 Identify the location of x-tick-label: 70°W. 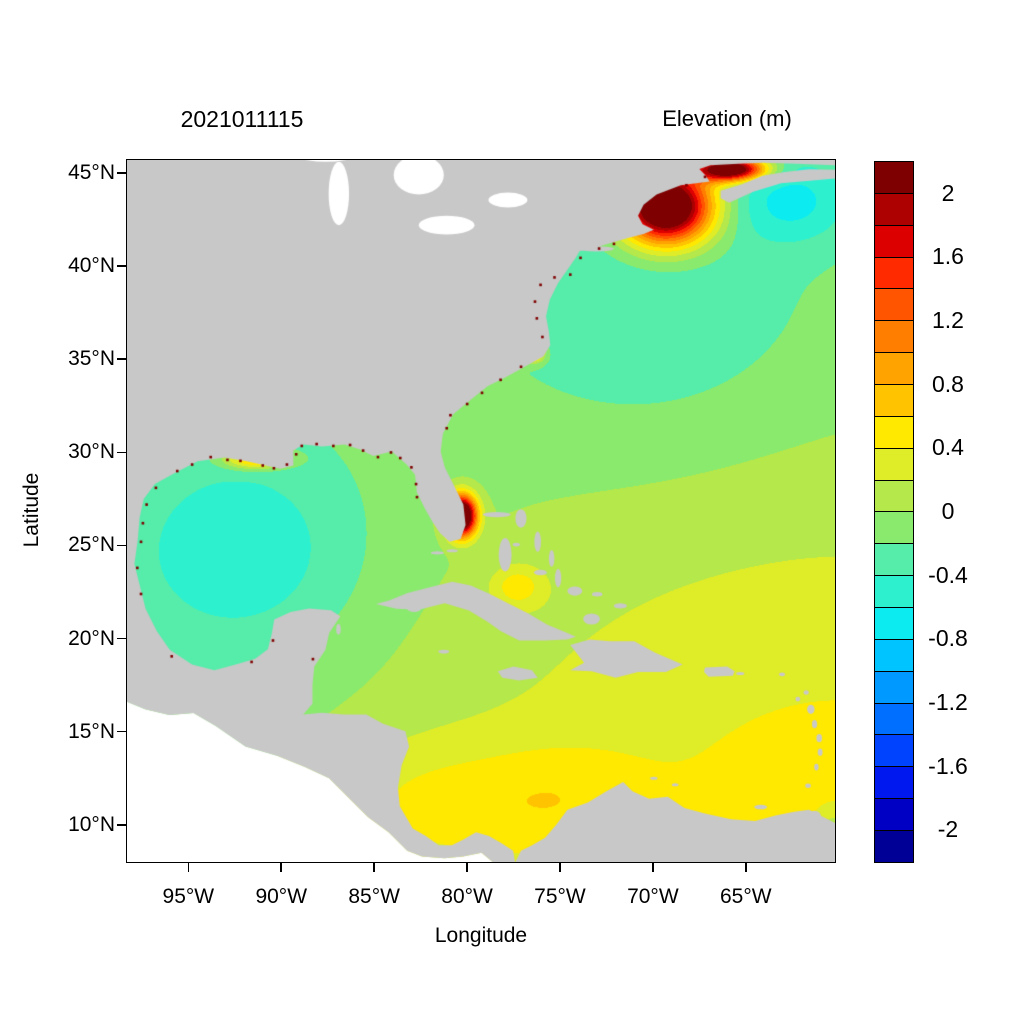
(653, 896).